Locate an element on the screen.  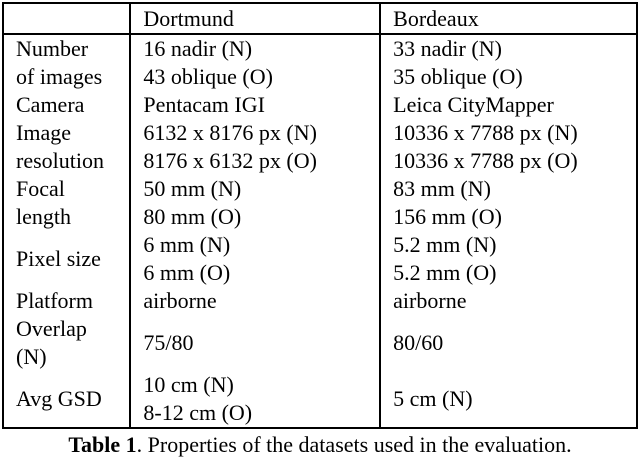
data-cell: 33 nadir (N) 35 oblique (O) is located at coordinates (508, 62).